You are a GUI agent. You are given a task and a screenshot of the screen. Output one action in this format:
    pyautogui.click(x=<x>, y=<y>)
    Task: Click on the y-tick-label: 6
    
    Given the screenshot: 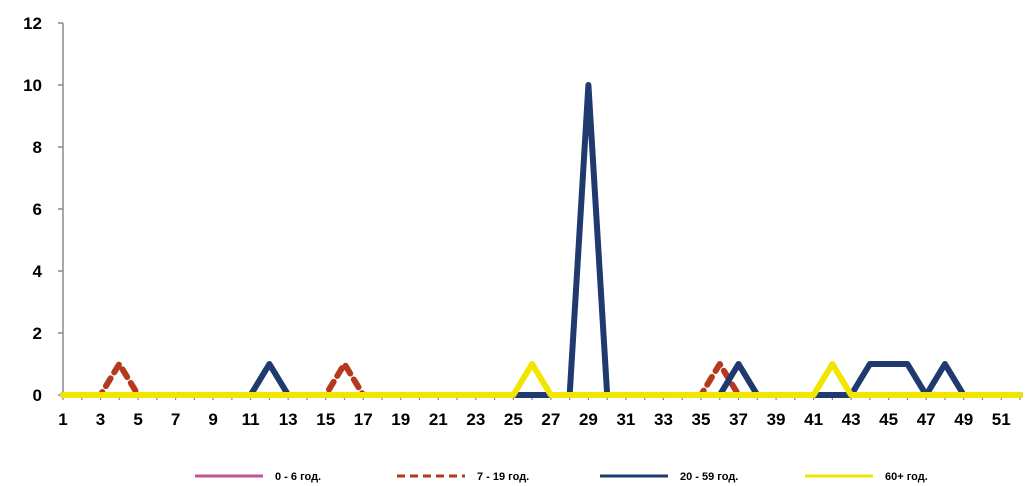 What is the action you would take?
    pyautogui.click(x=37, y=209)
    